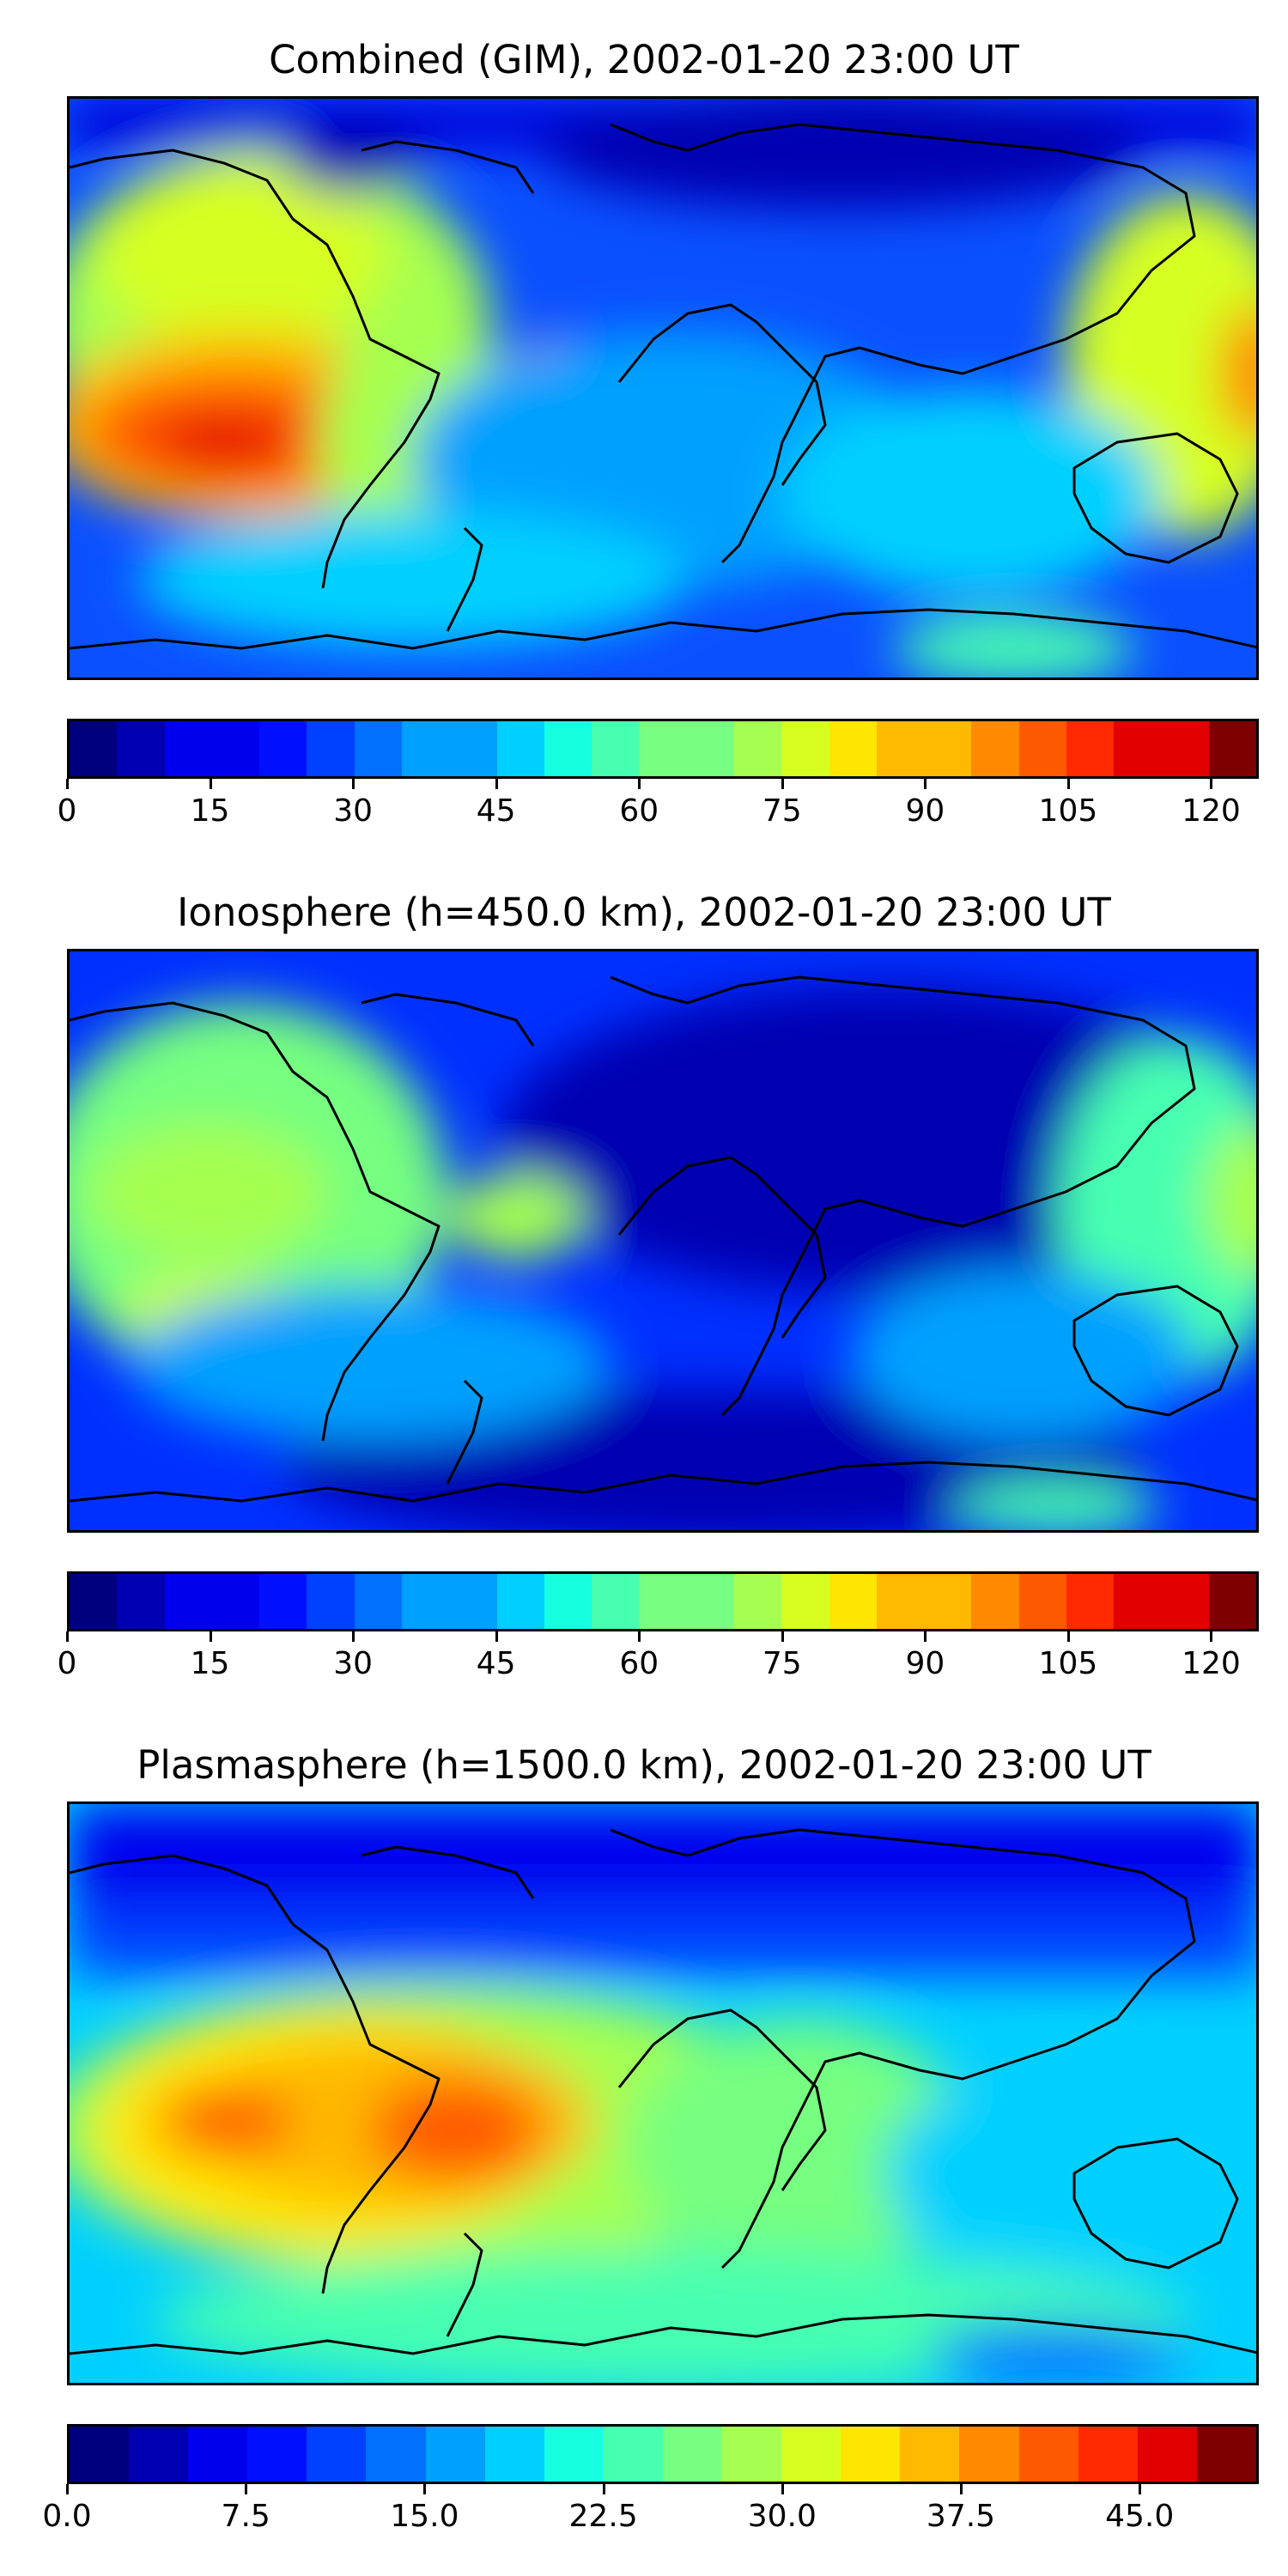 This screenshot has height=2576, width=1288. What do you see at coordinates (496, 1664) in the screenshot?
I see `colorbar-tick-label: 45` at bounding box center [496, 1664].